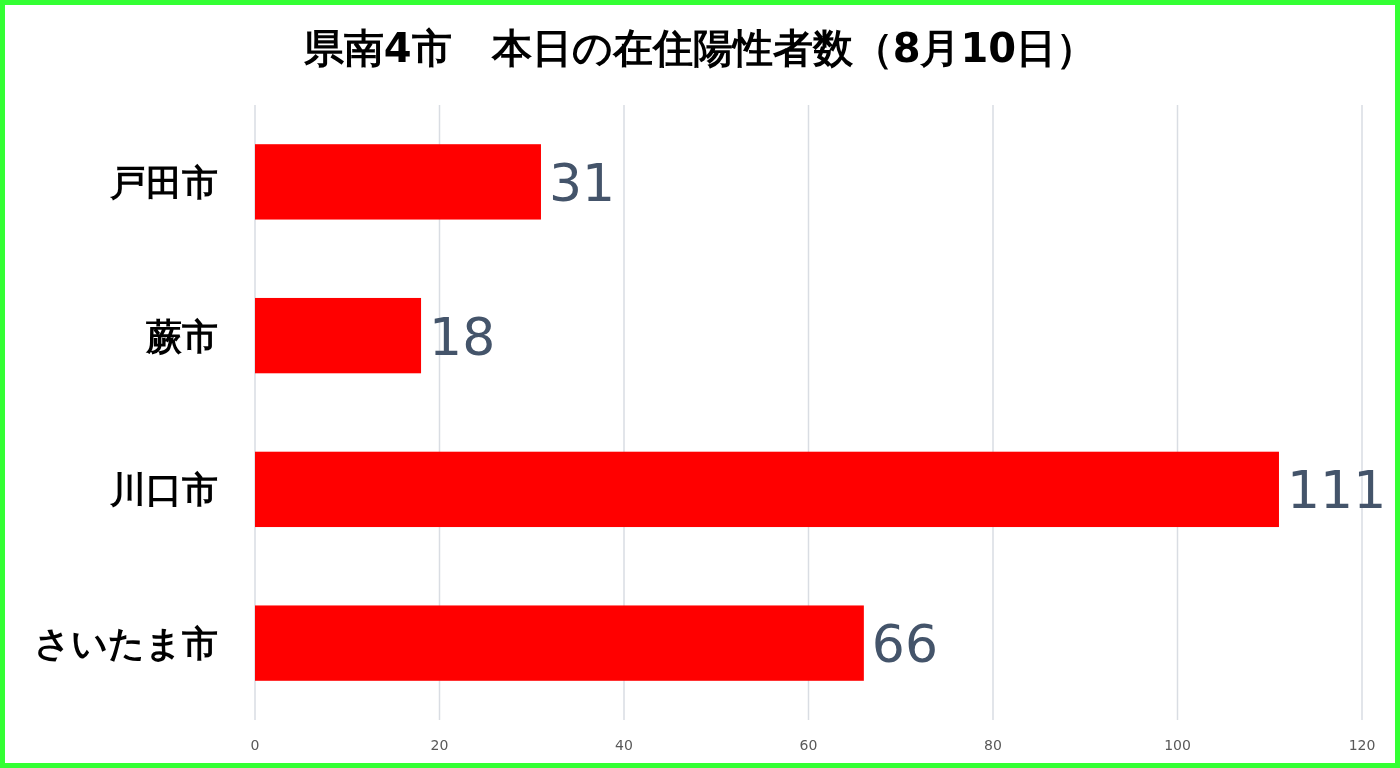  Describe the element at coordinates (624, 745) in the screenshot. I see `x-tick-label: 40` at that location.